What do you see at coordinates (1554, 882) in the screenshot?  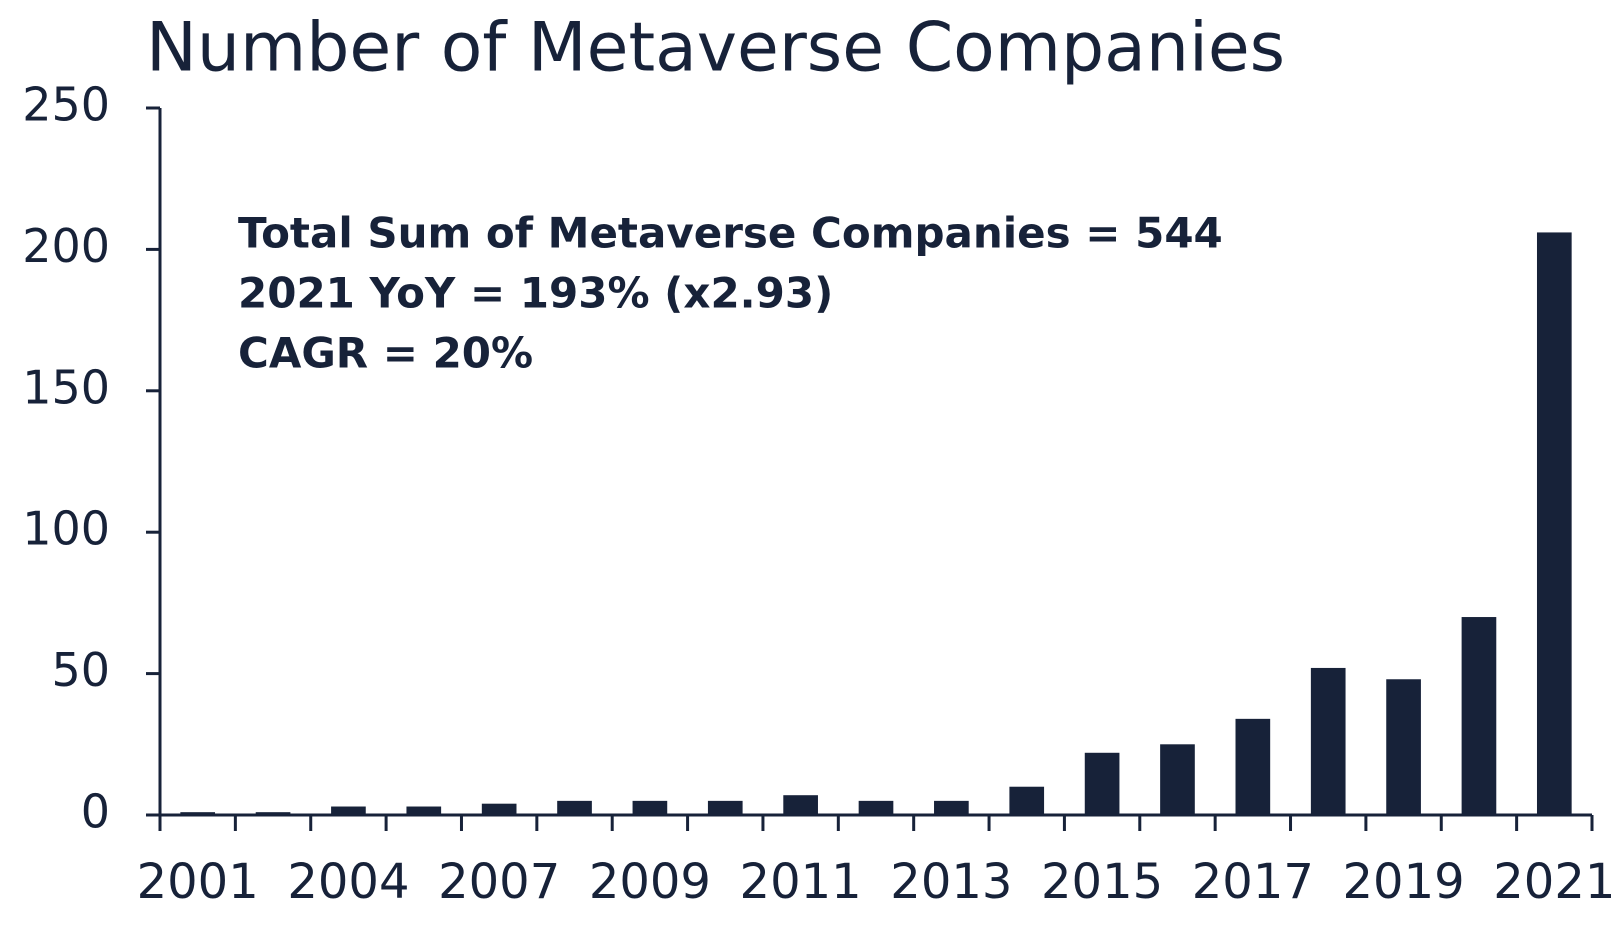 I see `x-tick-label: 2021` at bounding box center [1554, 882].